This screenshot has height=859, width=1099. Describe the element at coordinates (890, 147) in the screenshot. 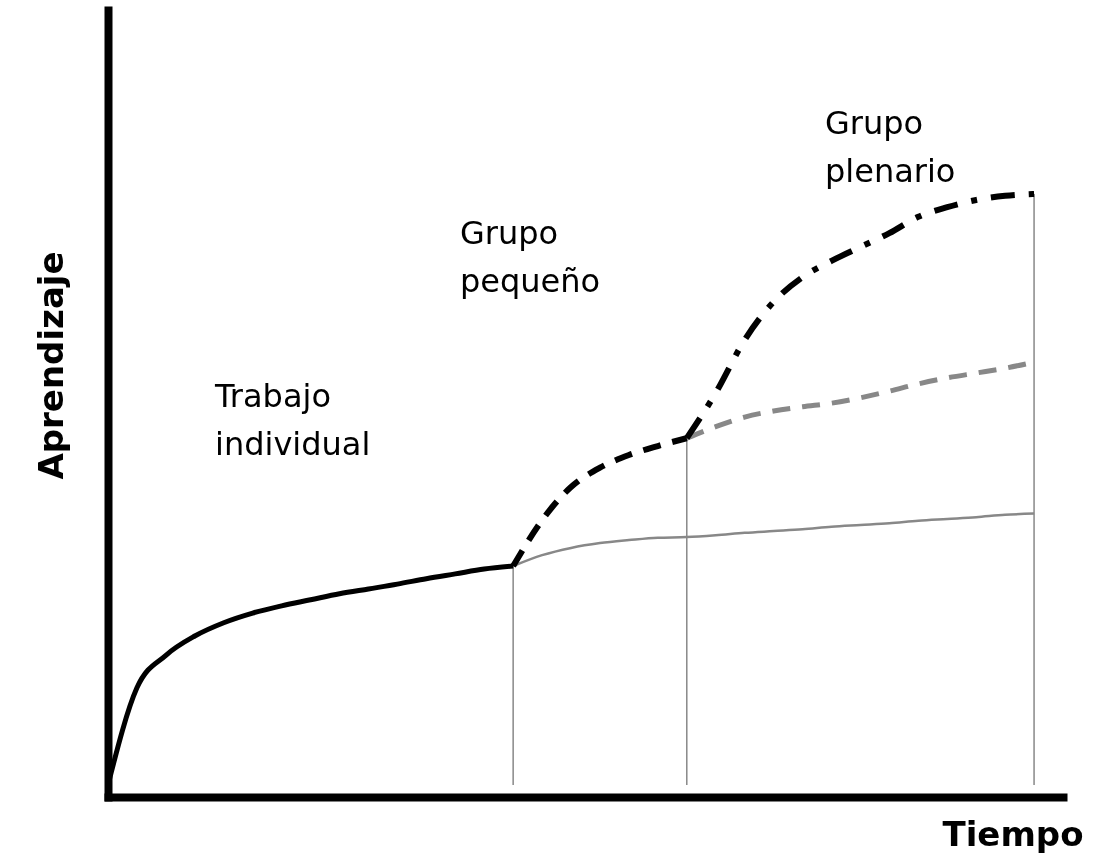

I see `text: Grupo plenario` at that location.